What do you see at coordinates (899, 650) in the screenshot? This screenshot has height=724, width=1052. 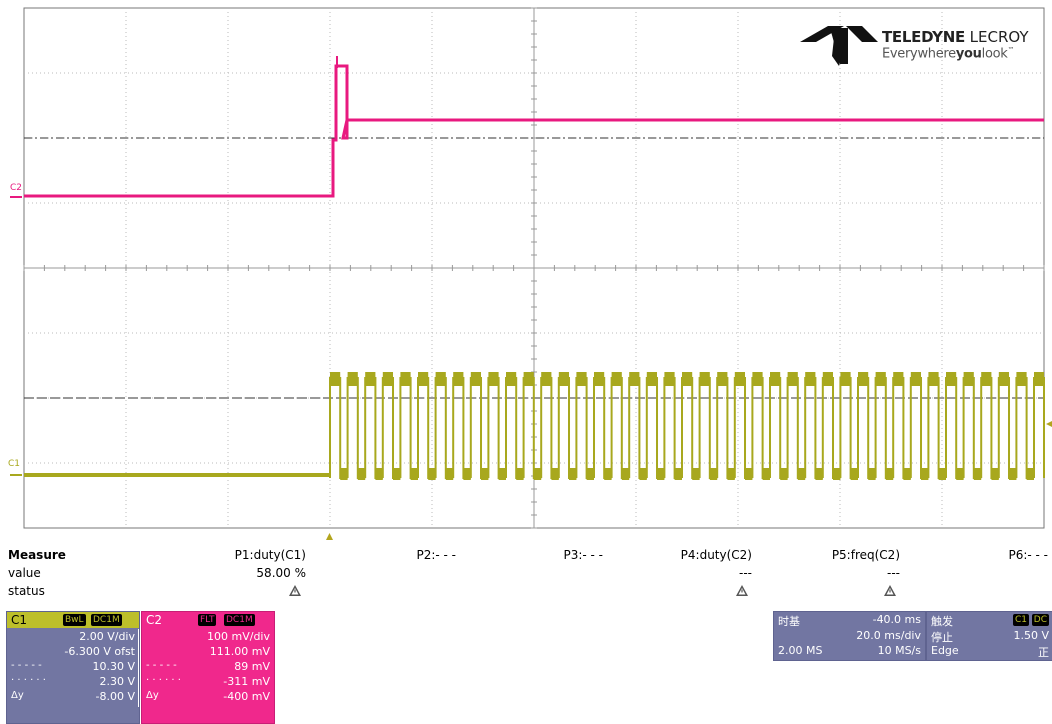 I see `timebase-rate: 10 MS/s` at bounding box center [899, 650].